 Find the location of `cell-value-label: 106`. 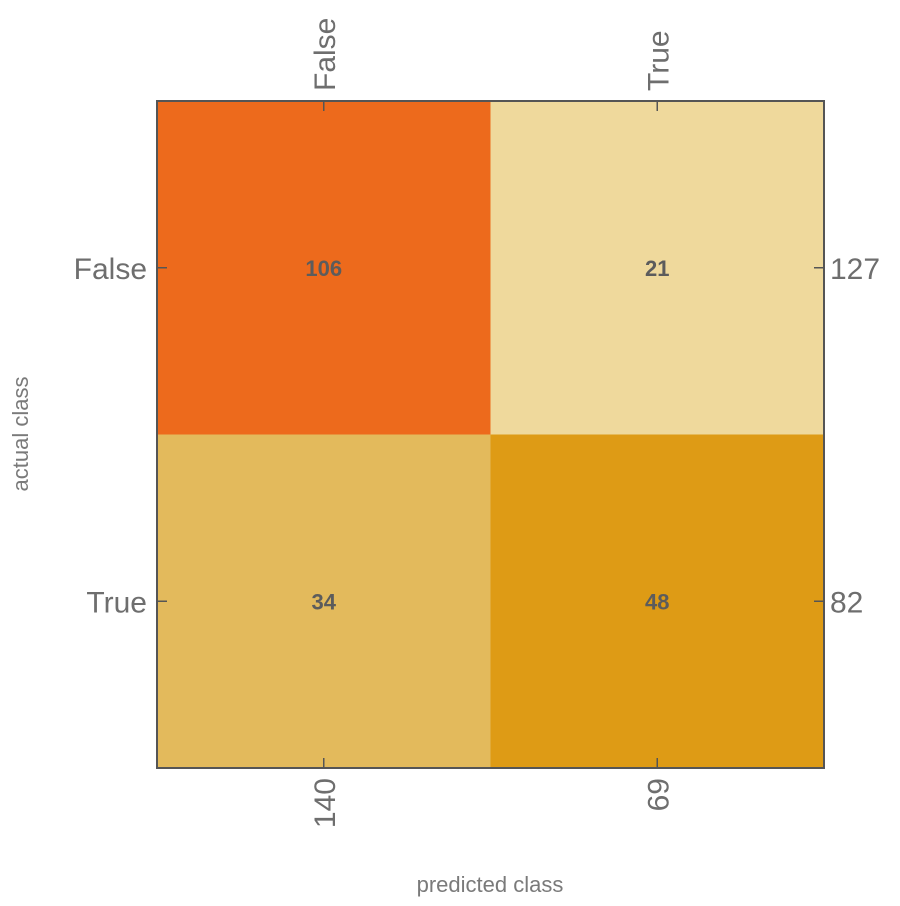

cell-value-label: 106 is located at coordinates (323, 268).